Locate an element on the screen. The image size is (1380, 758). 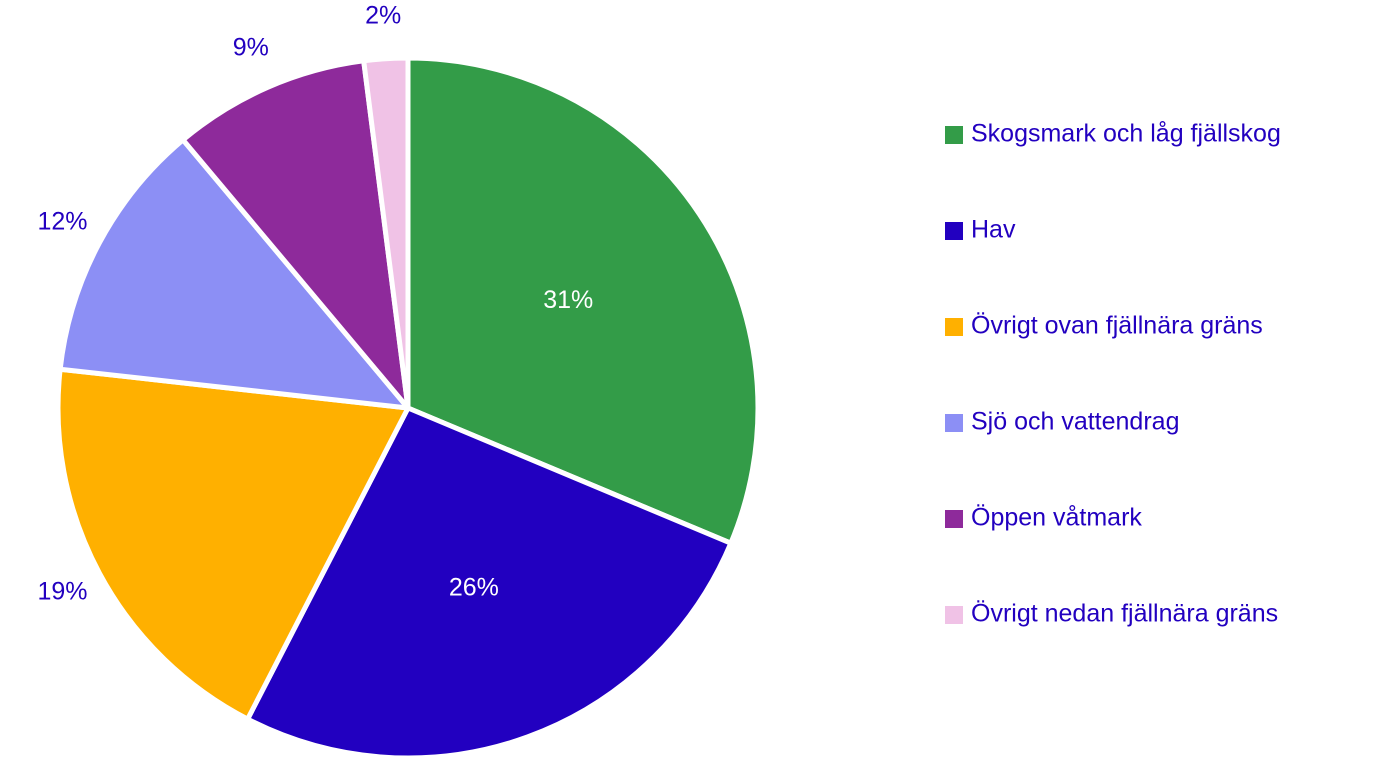
legend-label: Övrigt ovan fjällnära gräns is located at coordinates (1117, 326).